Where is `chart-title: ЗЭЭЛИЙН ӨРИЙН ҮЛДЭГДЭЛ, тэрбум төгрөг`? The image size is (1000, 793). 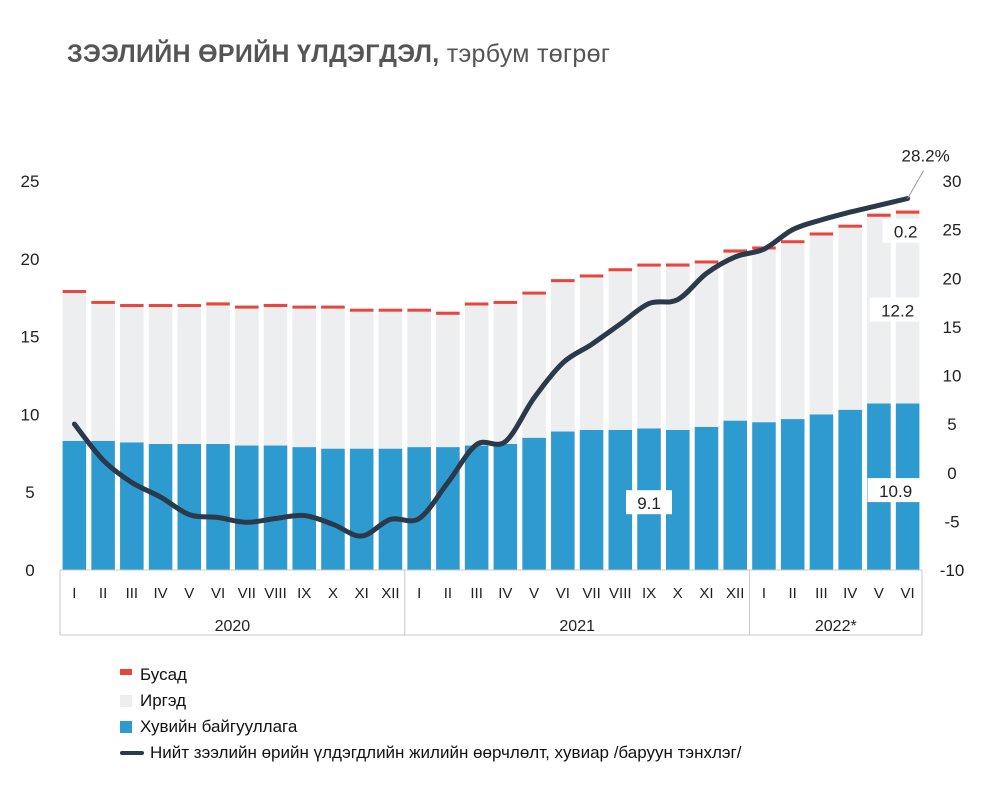
chart-title: ЗЭЭЛИЙН ӨРИЙН ҮЛДЭГДЭЛ, тэрбум төгрөг is located at coordinates (338, 54).